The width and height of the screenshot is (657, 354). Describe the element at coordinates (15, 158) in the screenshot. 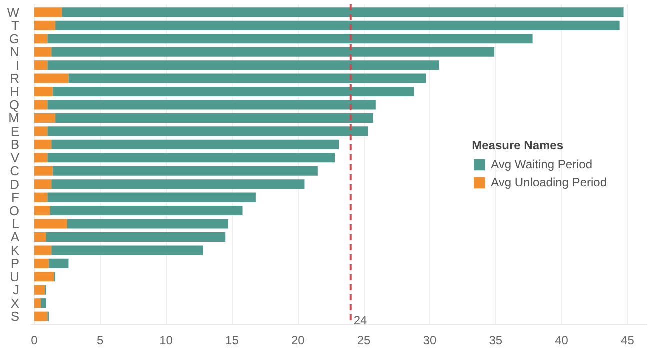

I see `y-tick-label: V` at that location.